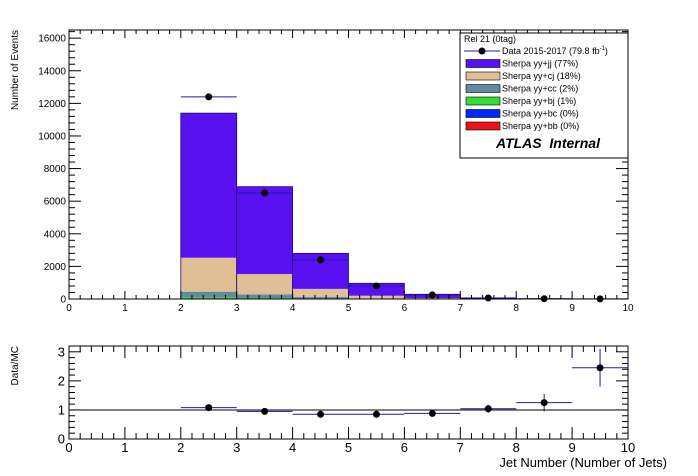 The image size is (698, 476). Describe the element at coordinates (540, 126) in the screenshot. I see `legend-label: Sherpa yy+bb (0%)` at that location.